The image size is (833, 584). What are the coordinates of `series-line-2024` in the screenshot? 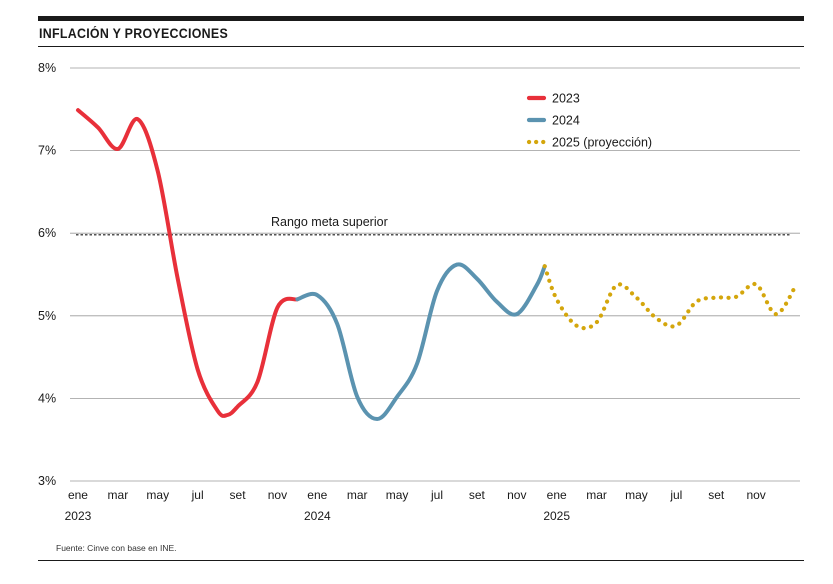 It's located at (421, 342).